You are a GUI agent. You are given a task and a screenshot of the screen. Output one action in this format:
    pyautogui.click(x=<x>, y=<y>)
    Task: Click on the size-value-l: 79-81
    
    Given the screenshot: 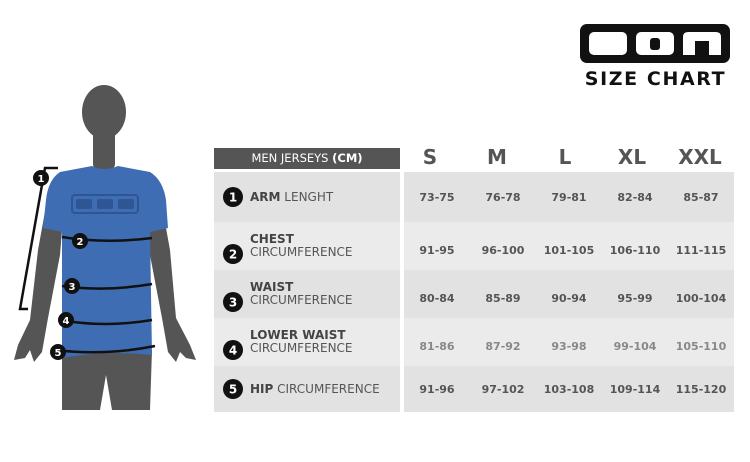 What is the action you would take?
    pyautogui.click(x=569, y=197)
    